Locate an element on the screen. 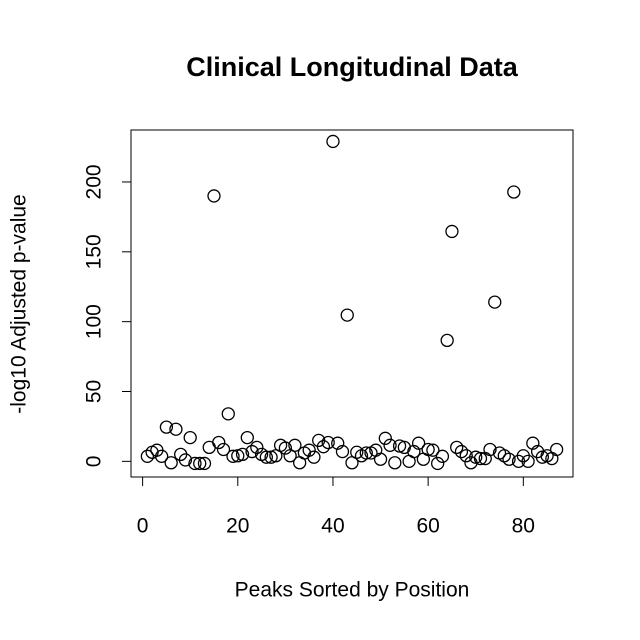 The height and width of the screenshot is (640, 640). x-axis-label: Peaks Sorted by Position is located at coordinates (352, 590).